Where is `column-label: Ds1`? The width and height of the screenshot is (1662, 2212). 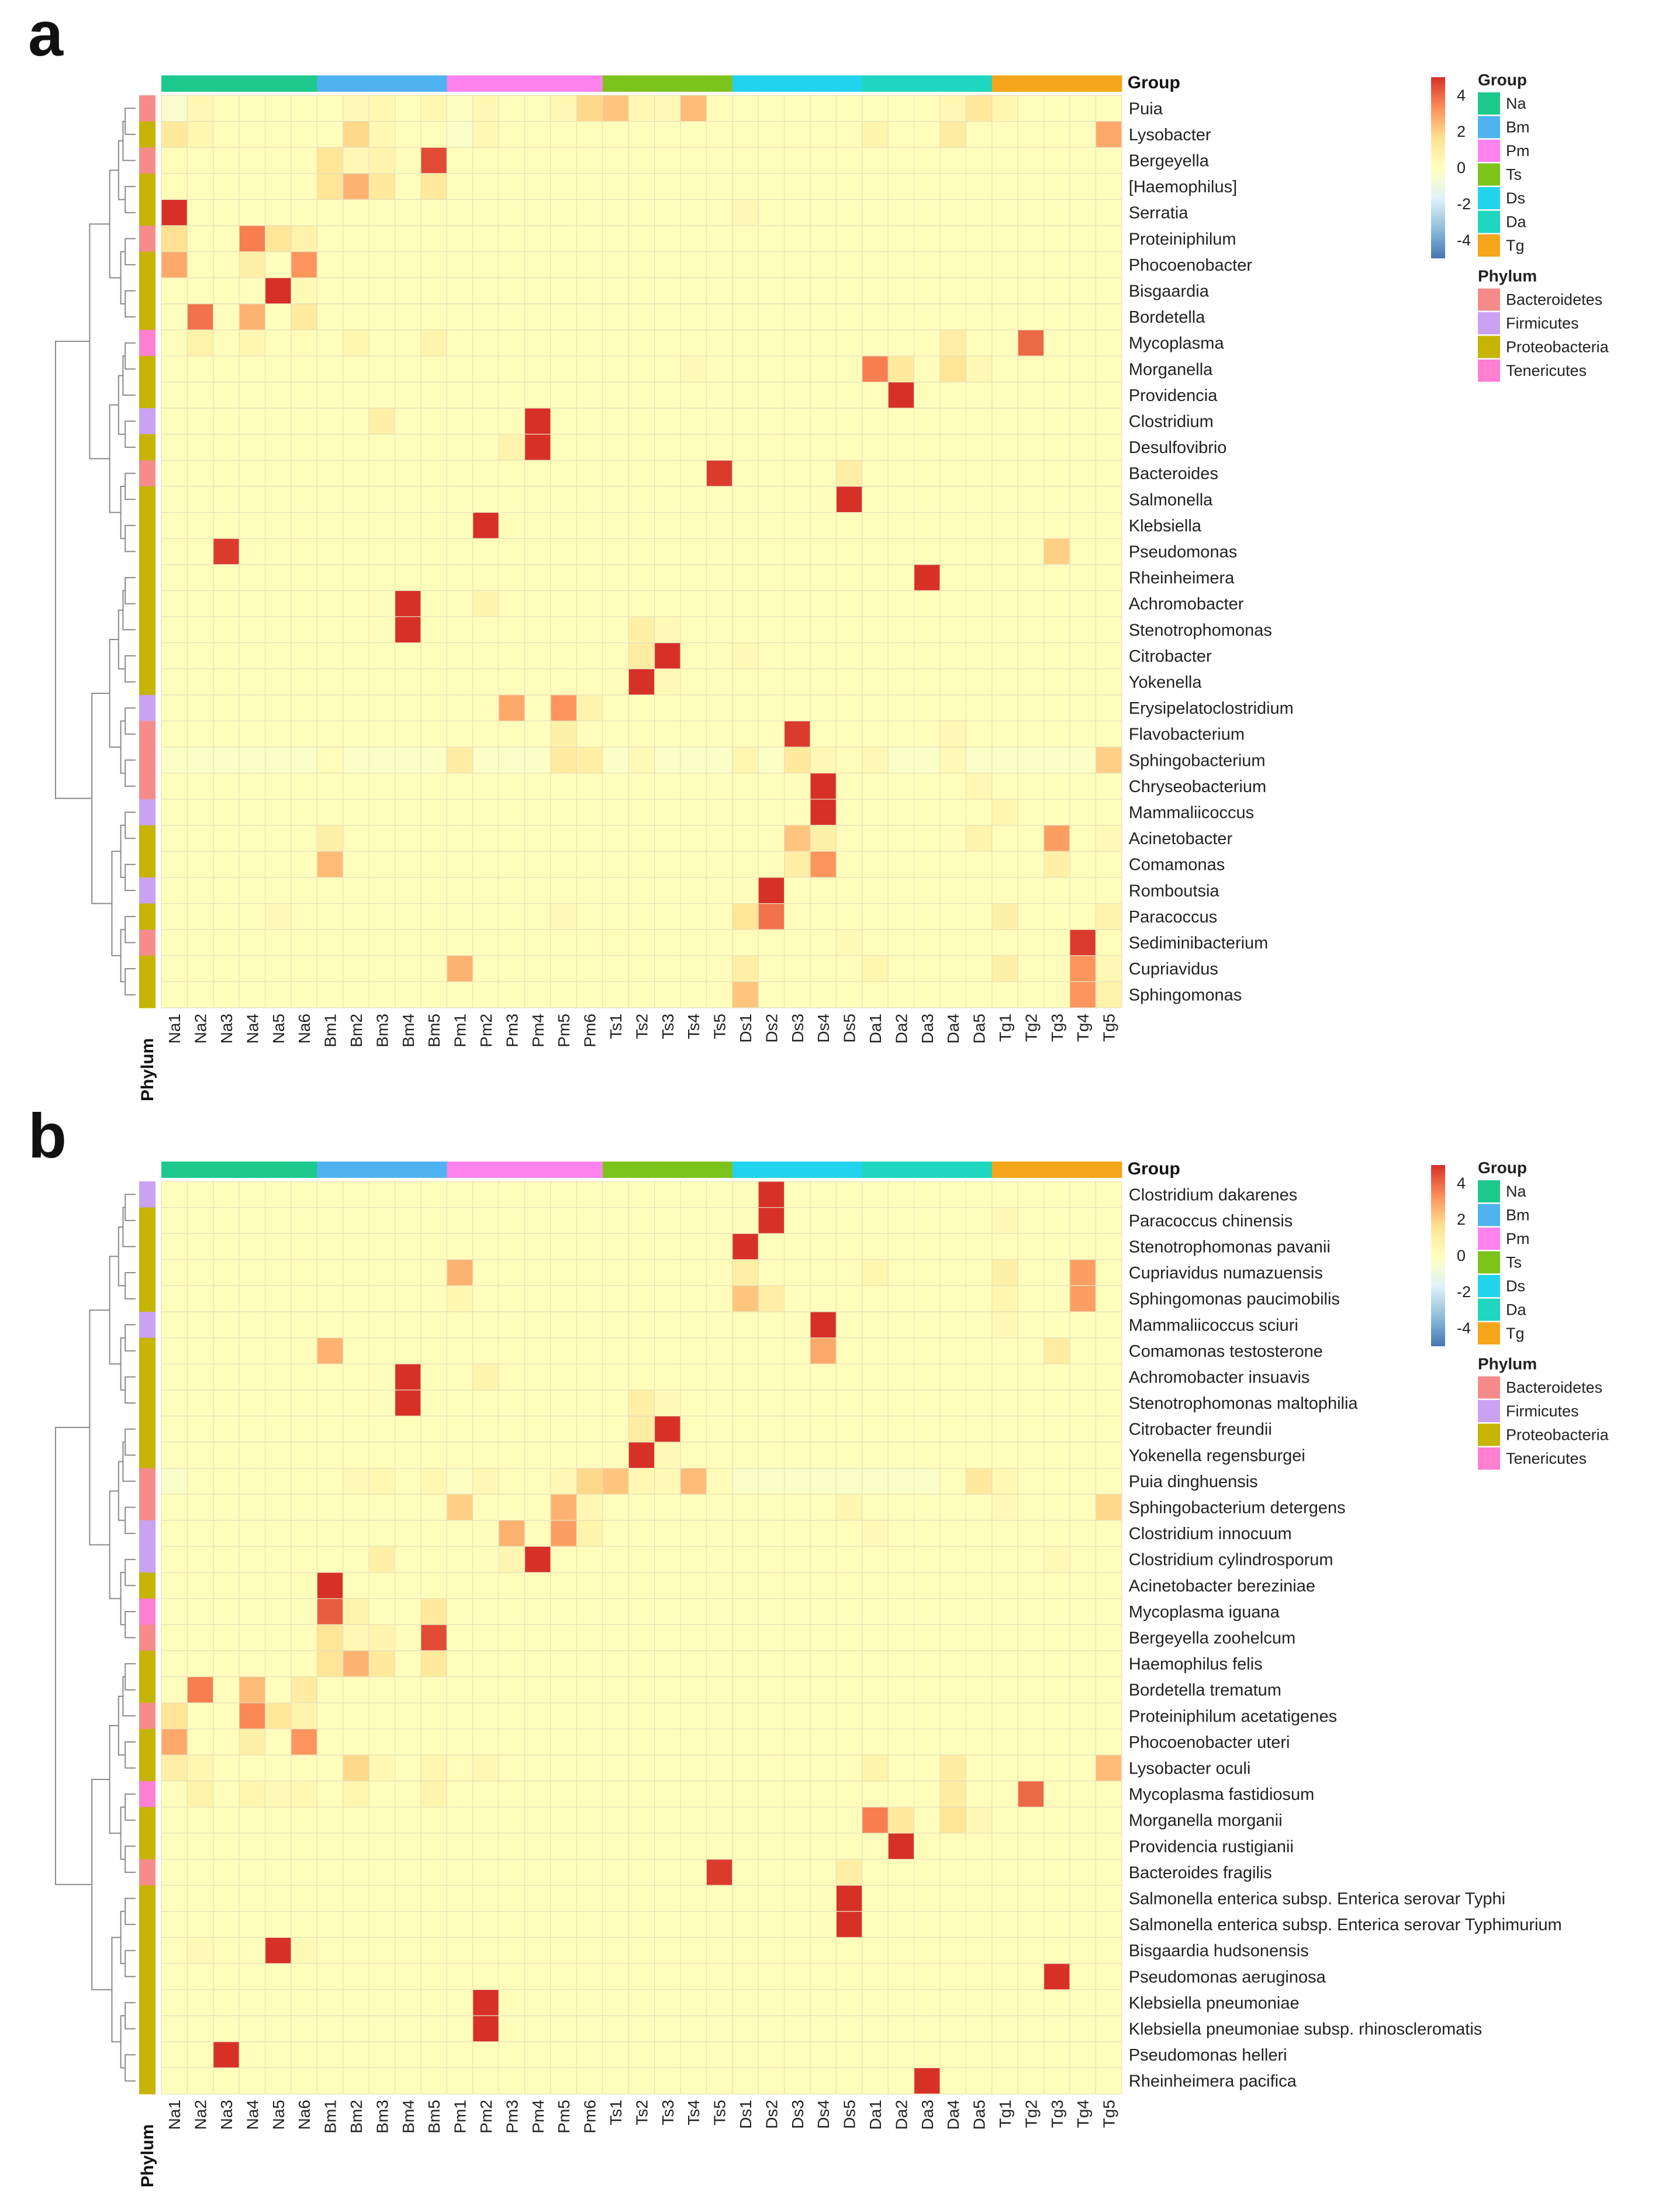
column-label: Ds1 is located at coordinates (746, 2114).